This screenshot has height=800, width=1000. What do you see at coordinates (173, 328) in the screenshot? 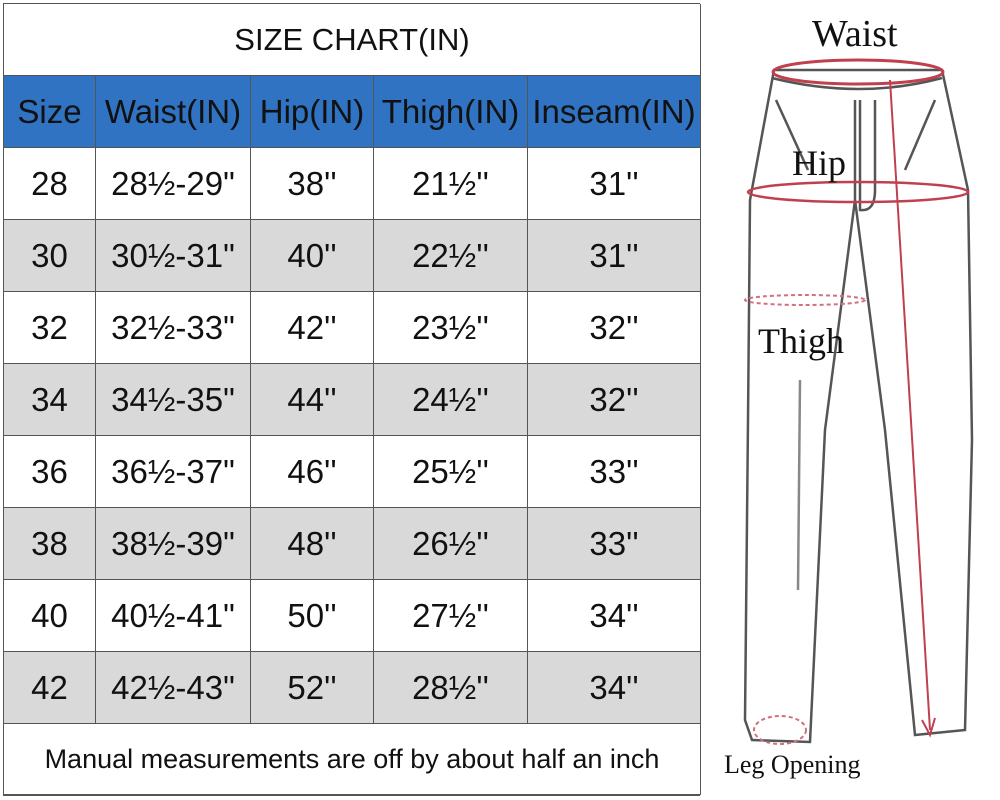
I see `table-cell: 32½-33"` at bounding box center [173, 328].